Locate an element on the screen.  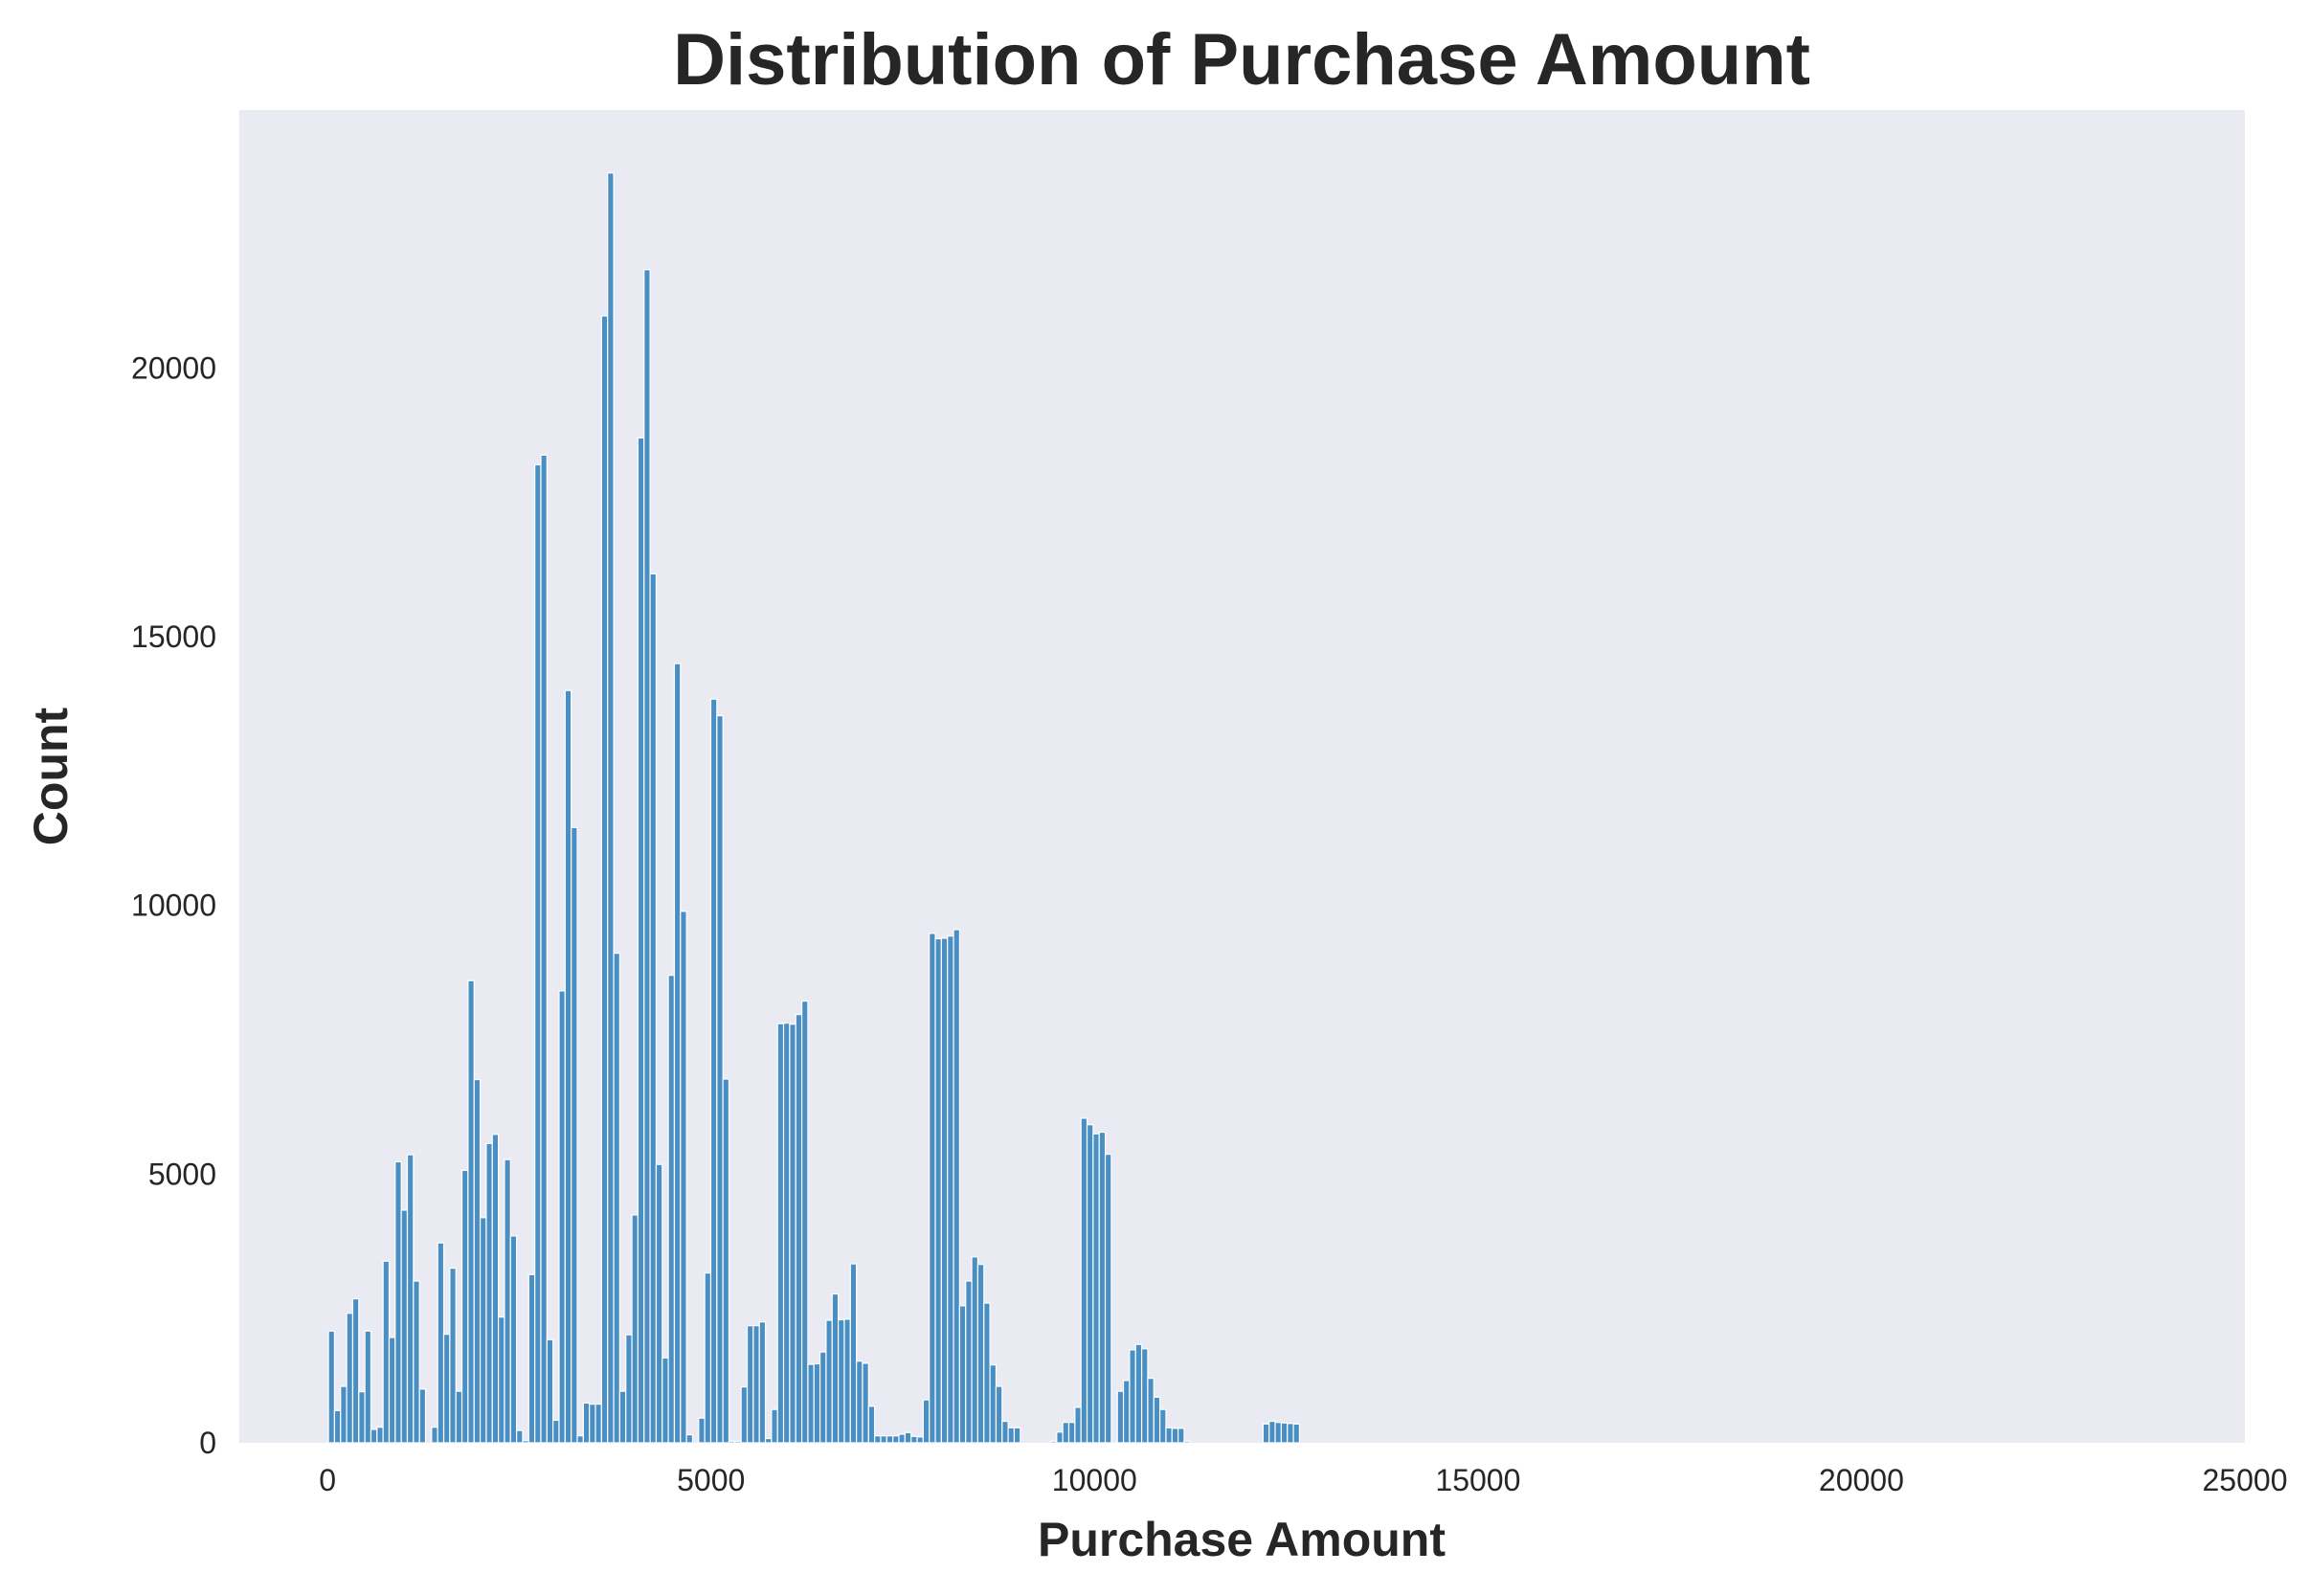
x-tick-label: 10000 is located at coordinates (1094, 1480).